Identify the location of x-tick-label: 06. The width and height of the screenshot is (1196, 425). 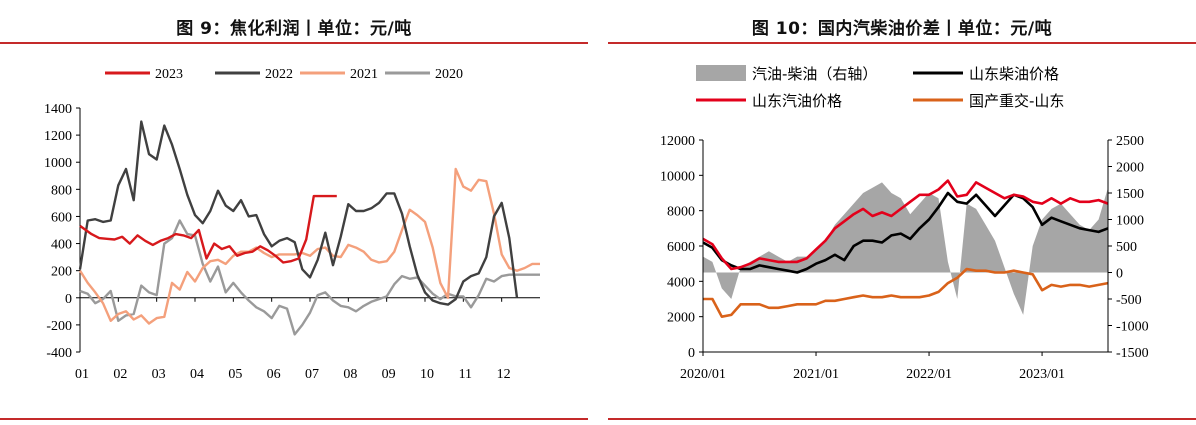
(274, 374).